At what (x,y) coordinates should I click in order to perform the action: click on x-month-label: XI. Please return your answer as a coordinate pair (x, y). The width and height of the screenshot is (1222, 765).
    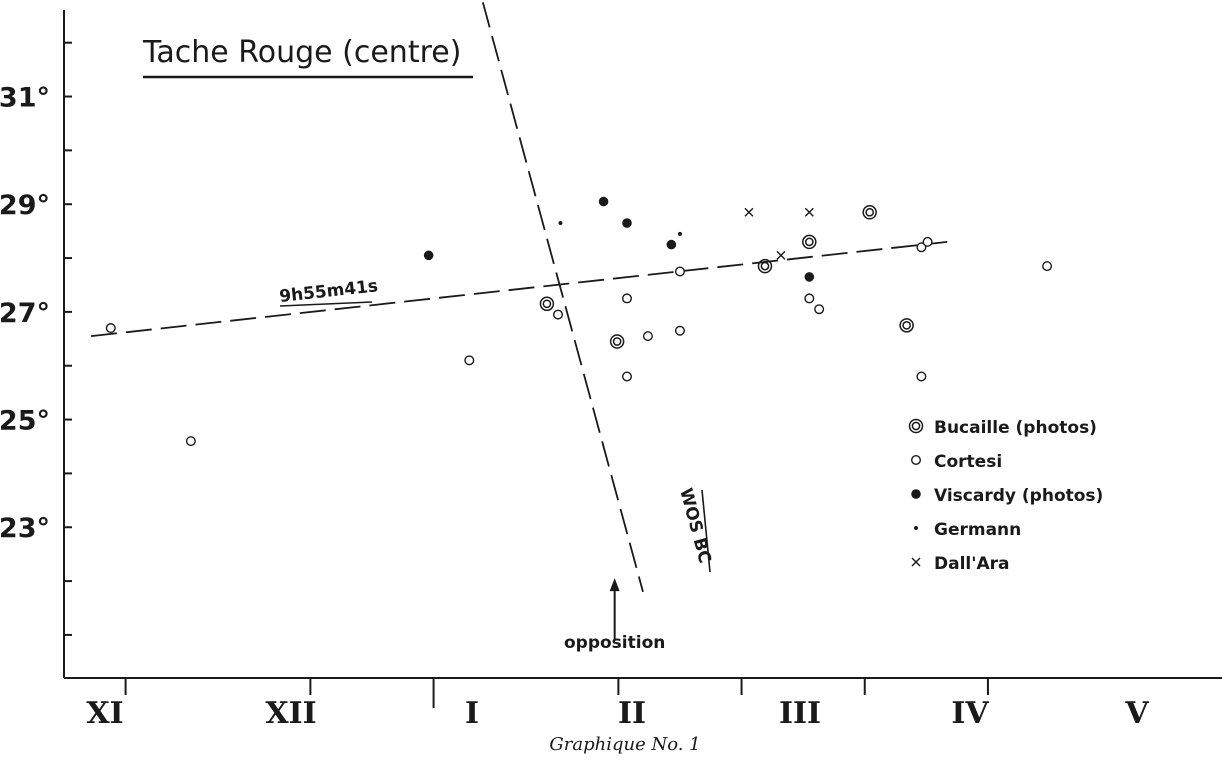
    Looking at the image, I should click on (104, 713).